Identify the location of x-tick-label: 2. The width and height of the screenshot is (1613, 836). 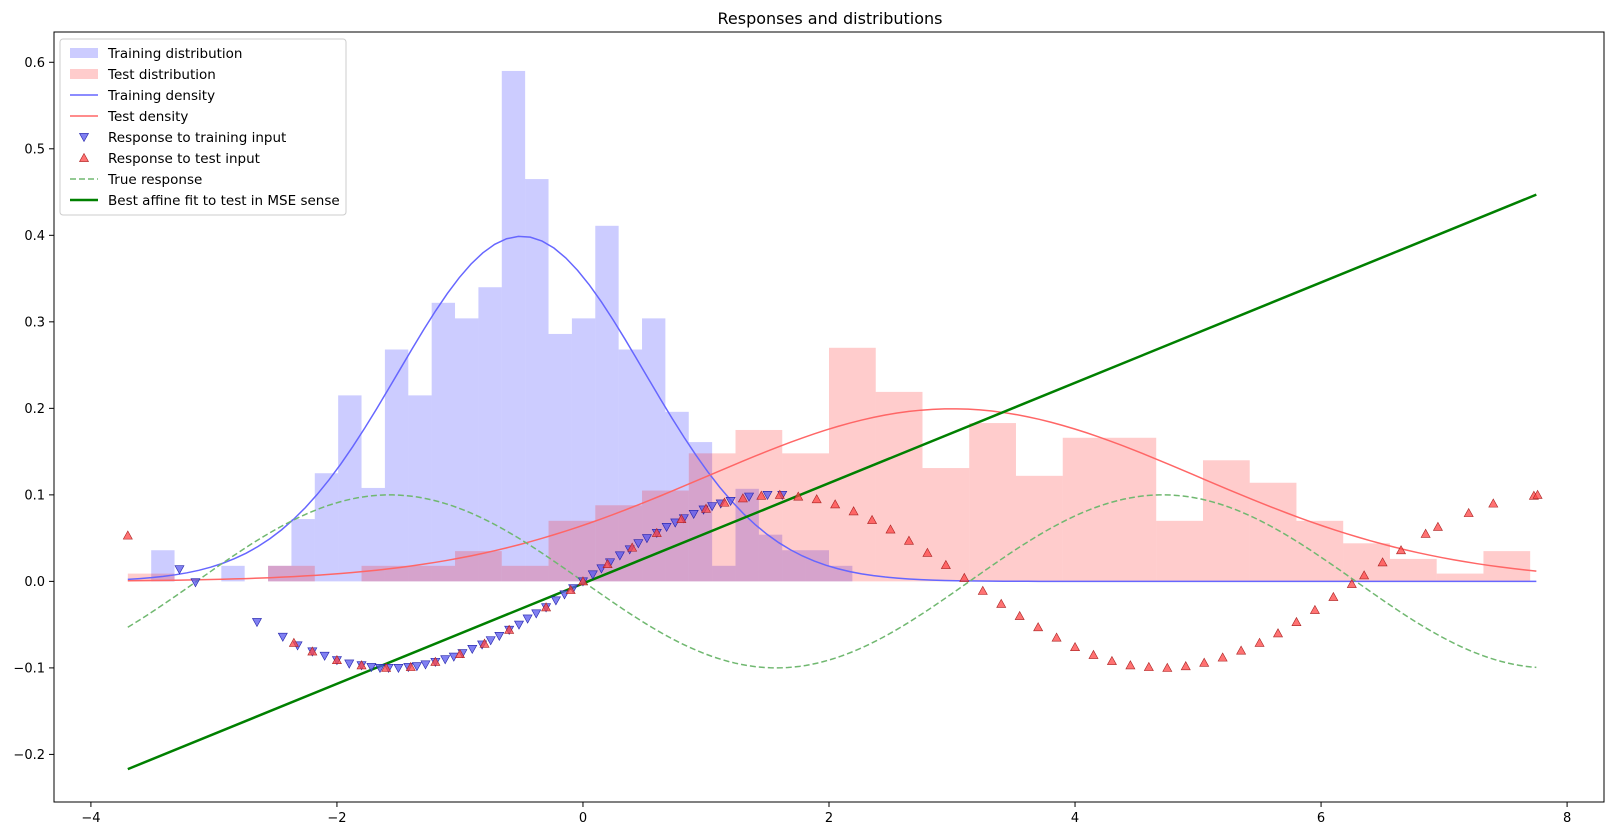
(829, 818).